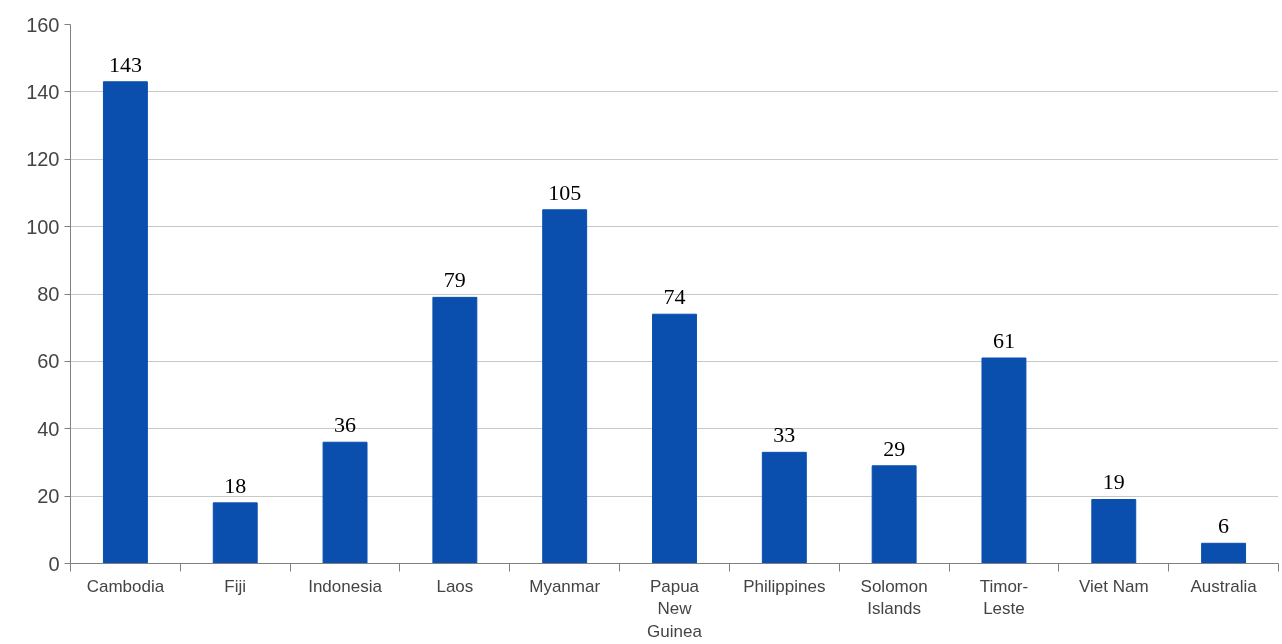  What do you see at coordinates (675, 609) in the screenshot?
I see `x-tick-label: Papua New Guinea` at bounding box center [675, 609].